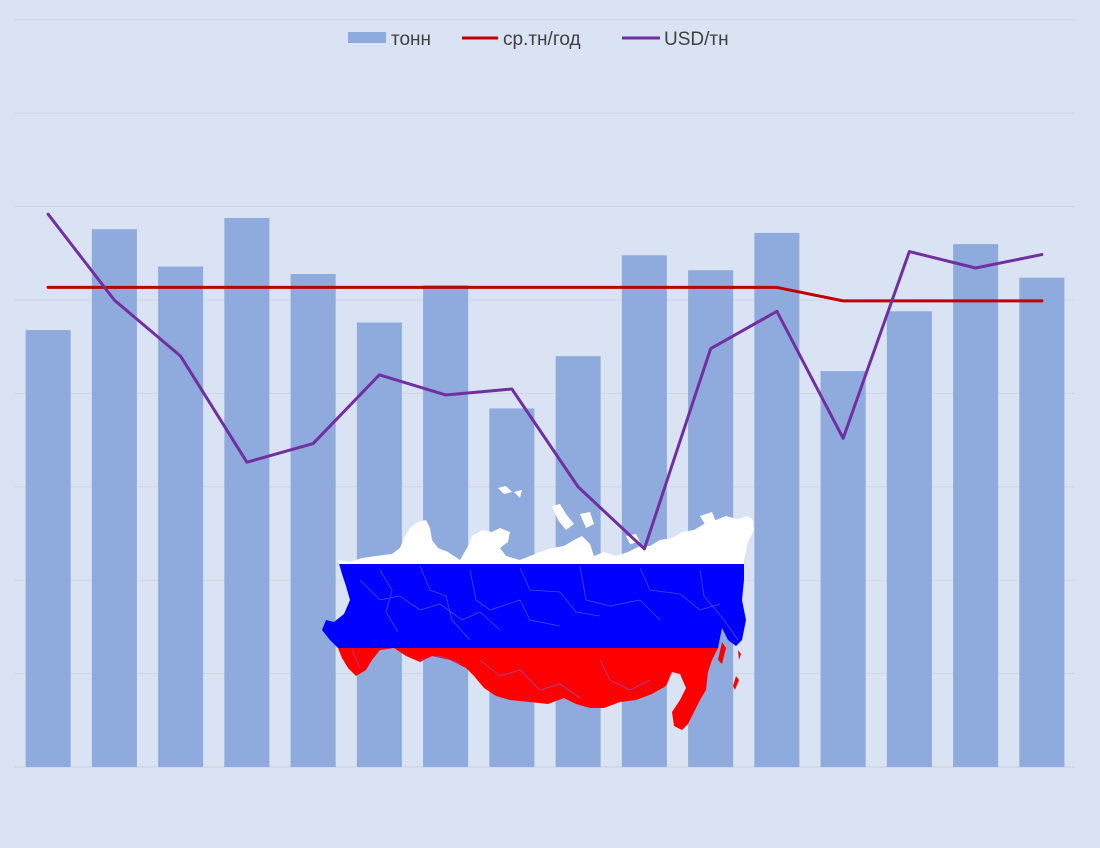 This screenshot has width=1100, height=848. I want to click on avg-line-series, so click(545, 294).